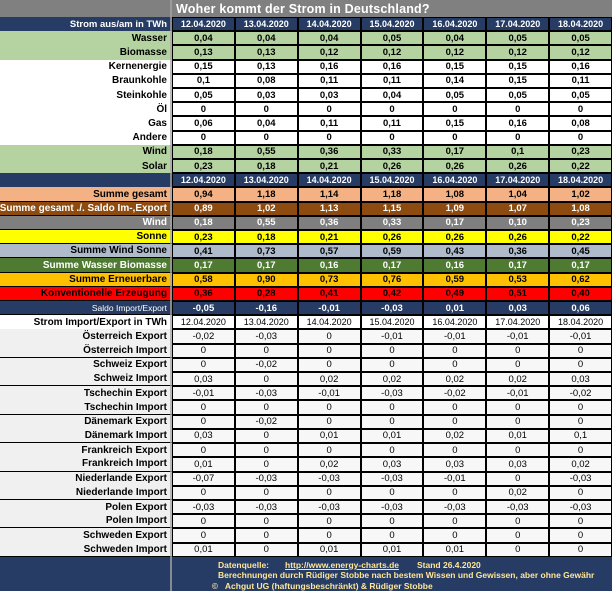 The height and width of the screenshot is (591, 612). What do you see at coordinates (86, 265) in the screenshot?
I see `row-label: Summe Wasser Biomasse` at bounding box center [86, 265].